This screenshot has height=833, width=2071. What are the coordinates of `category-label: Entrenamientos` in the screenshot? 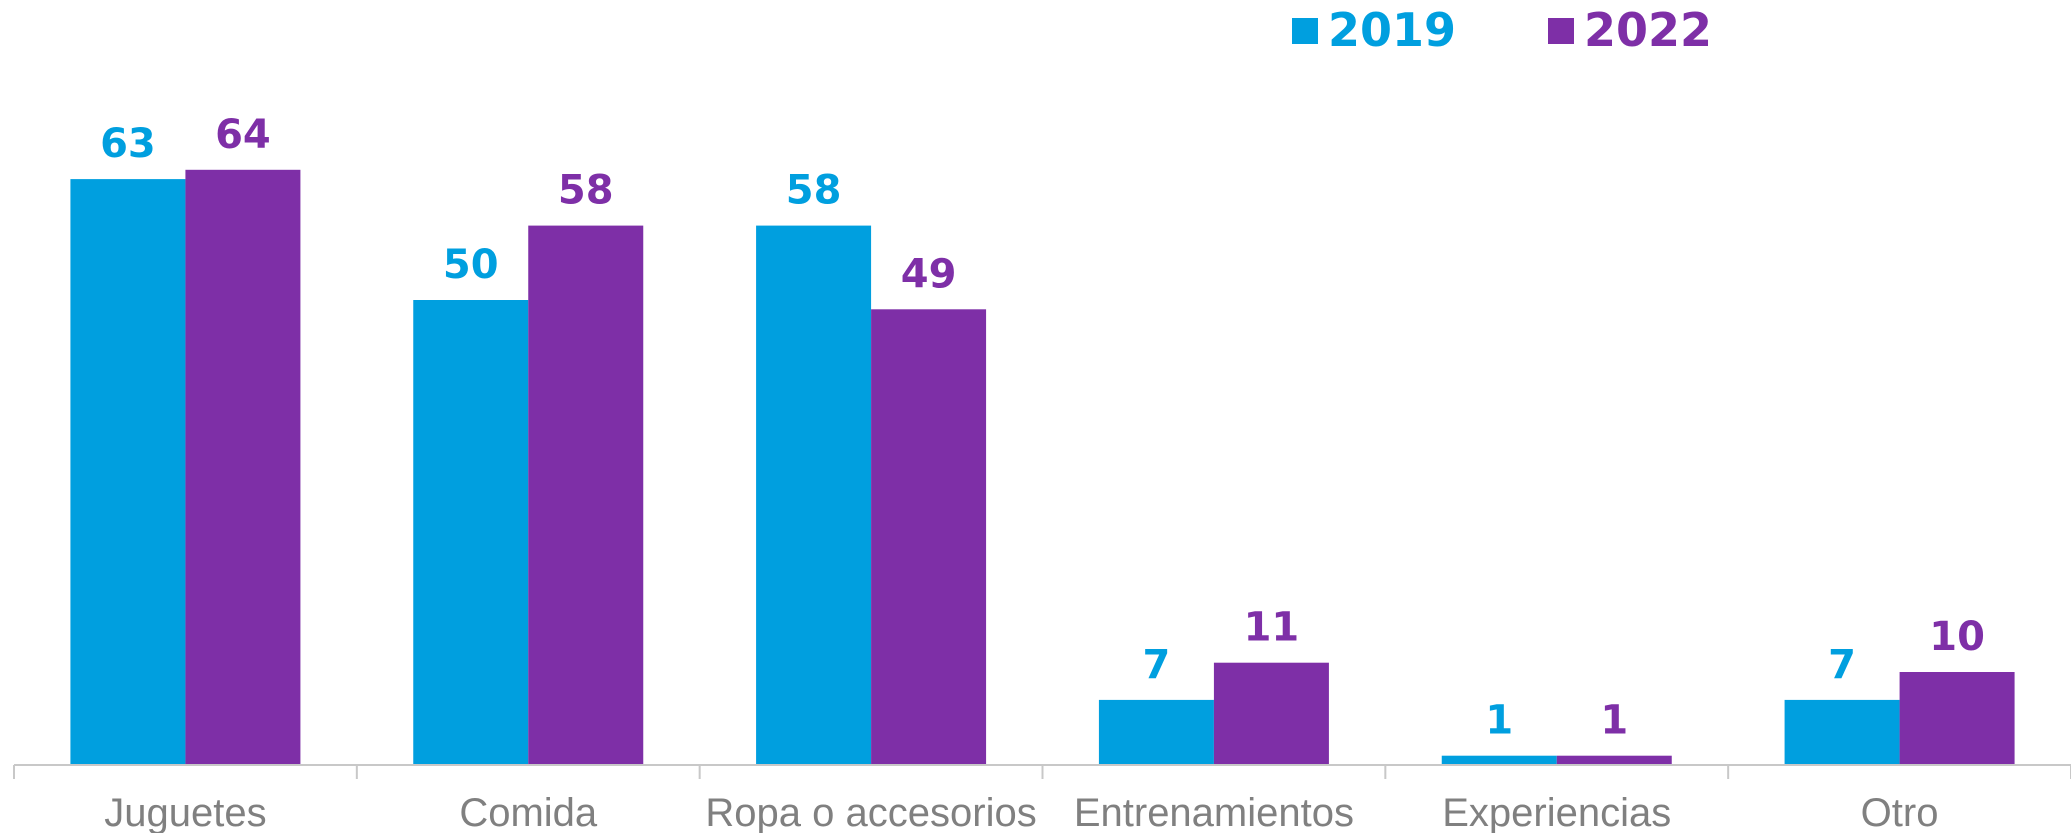 It's located at (1214, 812).